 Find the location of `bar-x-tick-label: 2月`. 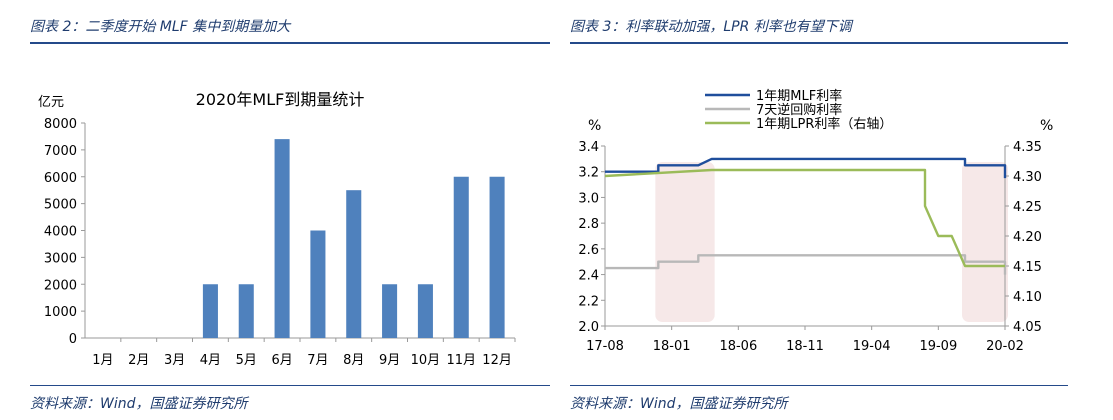

bar-x-tick-label: 2月 is located at coordinates (138, 360).